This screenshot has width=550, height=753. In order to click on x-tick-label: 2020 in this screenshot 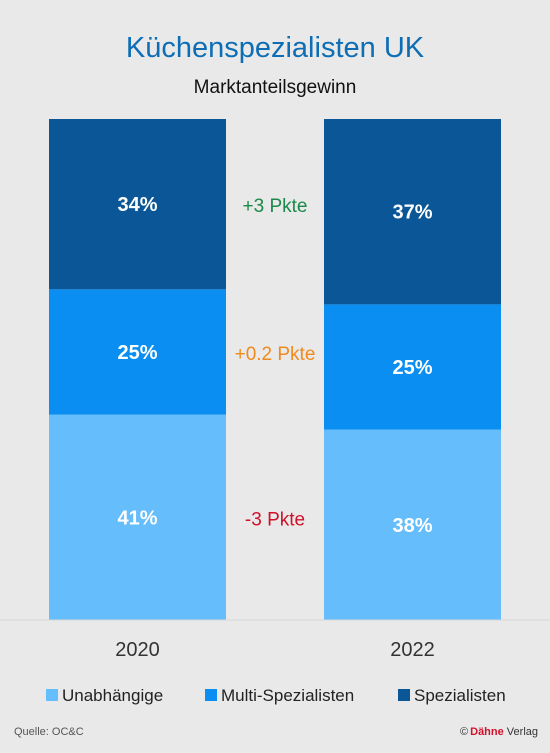, I will do `click(137, 650)`.